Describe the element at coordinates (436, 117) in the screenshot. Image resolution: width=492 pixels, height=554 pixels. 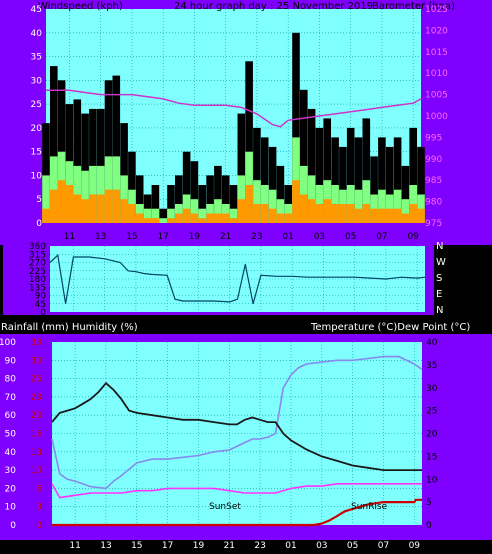
I see `barometer-y-tick-label: 1000` at that location.